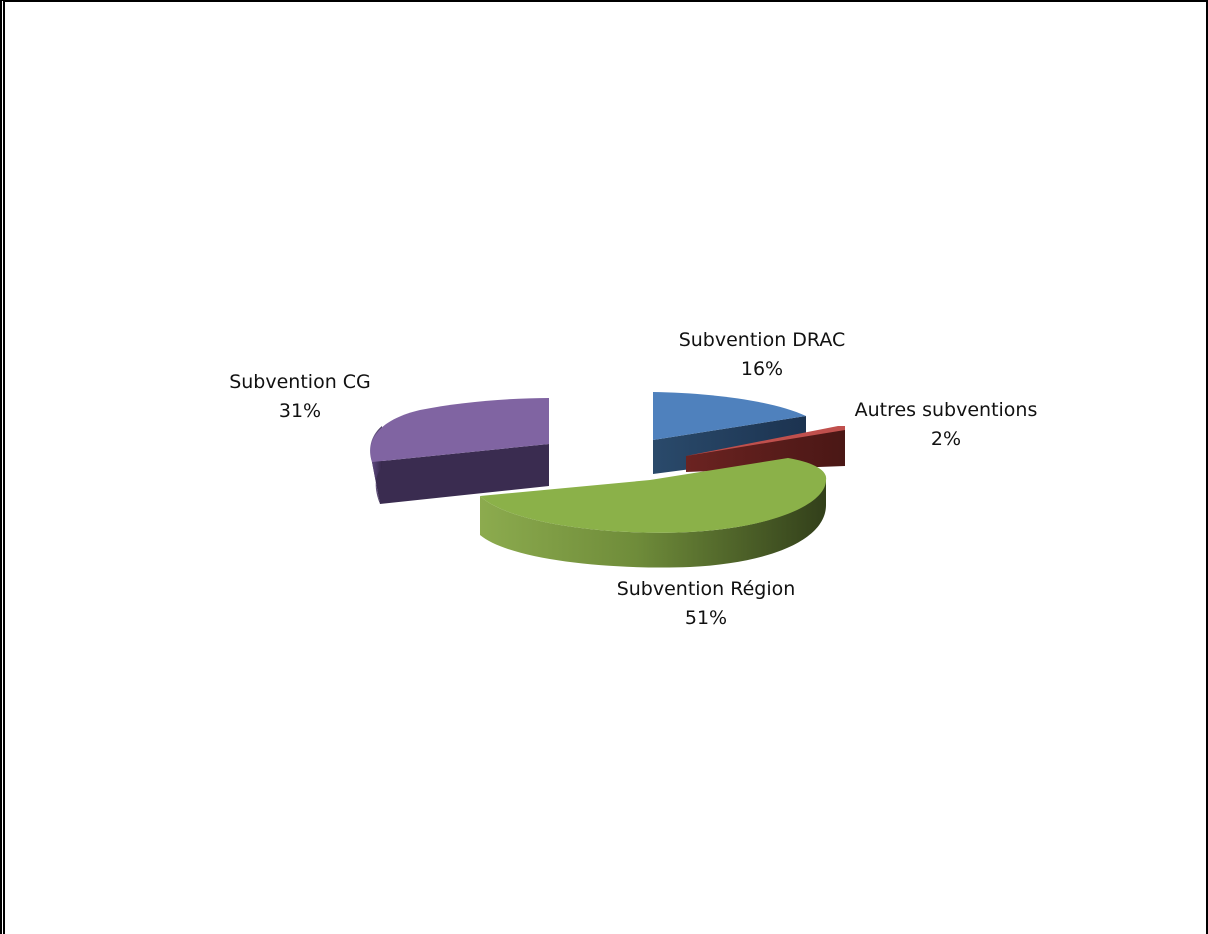 This screenshot has width=1208, height=934. What do you see at coordinates (946, 439) in the screenshot?
I see `slice-value-autres: 2%` at bounding box center [946, 439].